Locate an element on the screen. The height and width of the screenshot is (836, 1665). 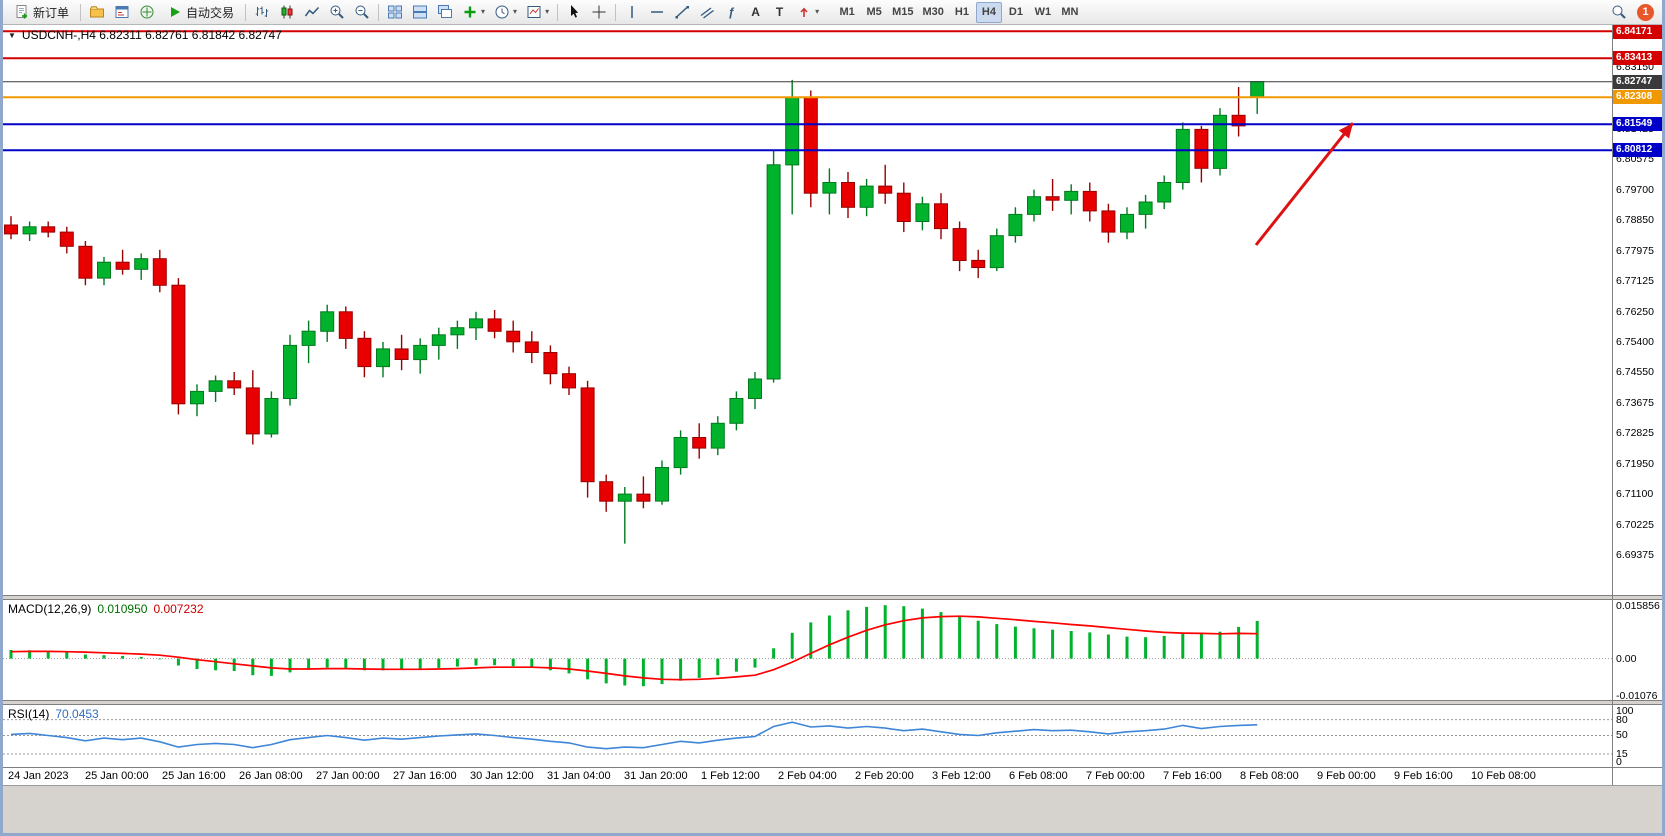
zoom-in-button is located at coordinates (337, 12).